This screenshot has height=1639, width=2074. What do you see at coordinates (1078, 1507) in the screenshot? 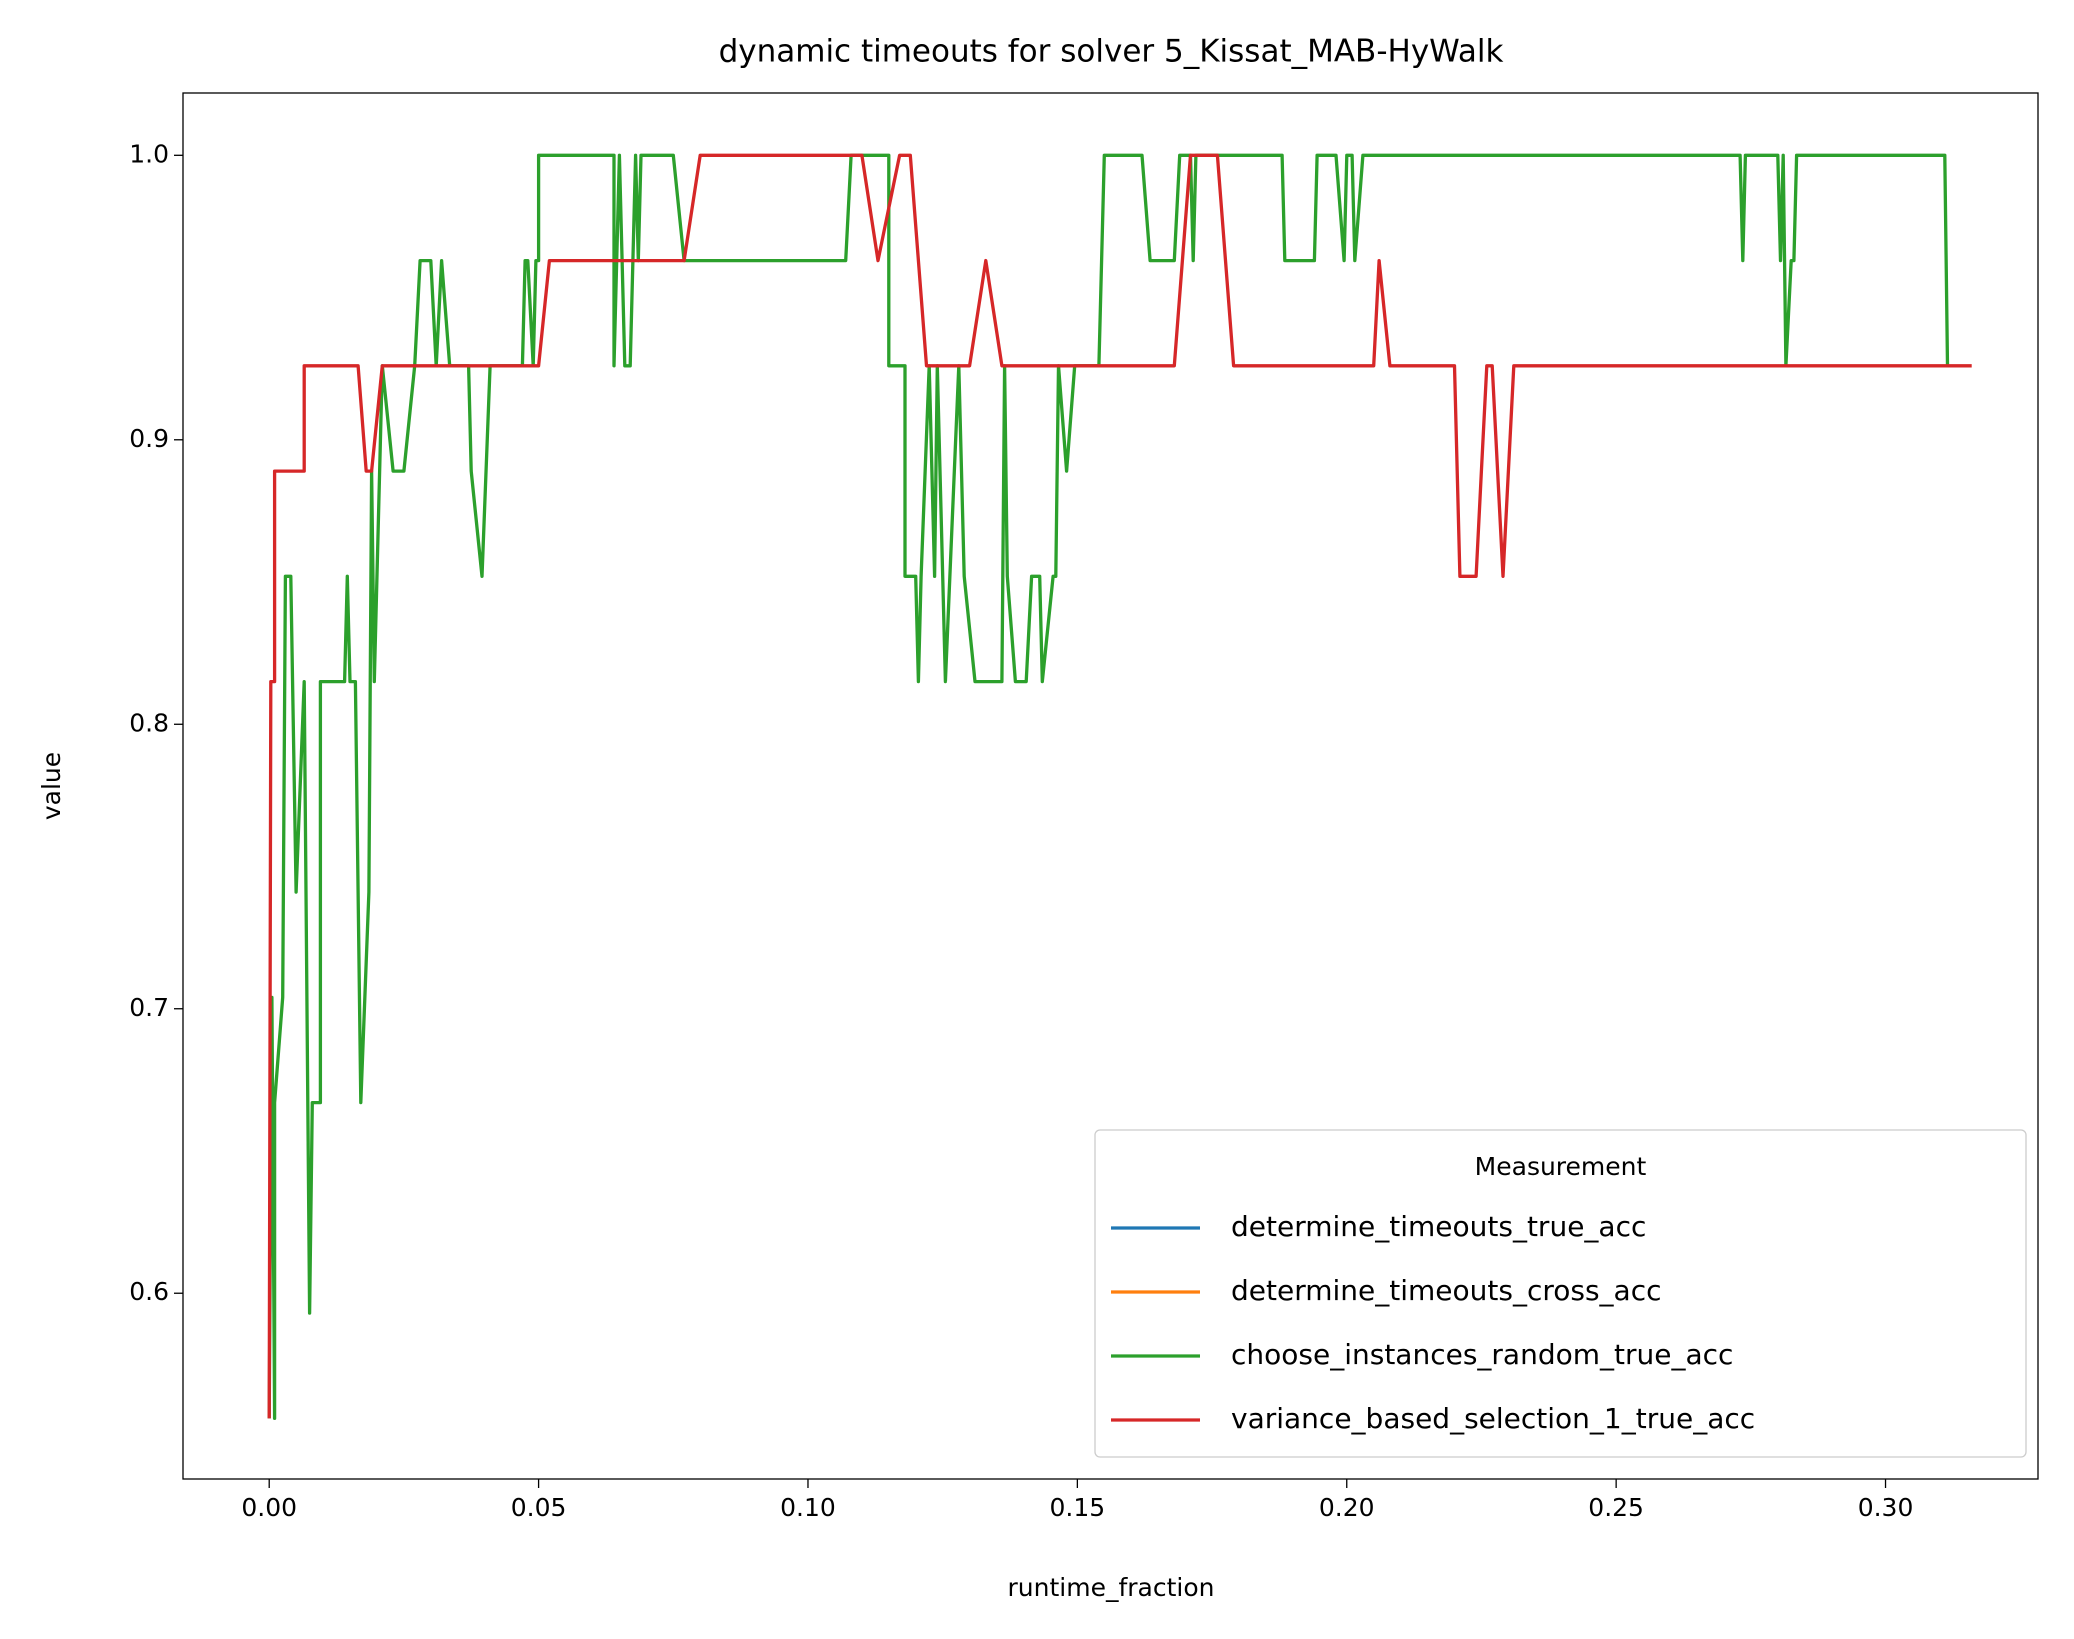
I see `x-tick-label: 0.15` at bounding box center [1078, 1507].